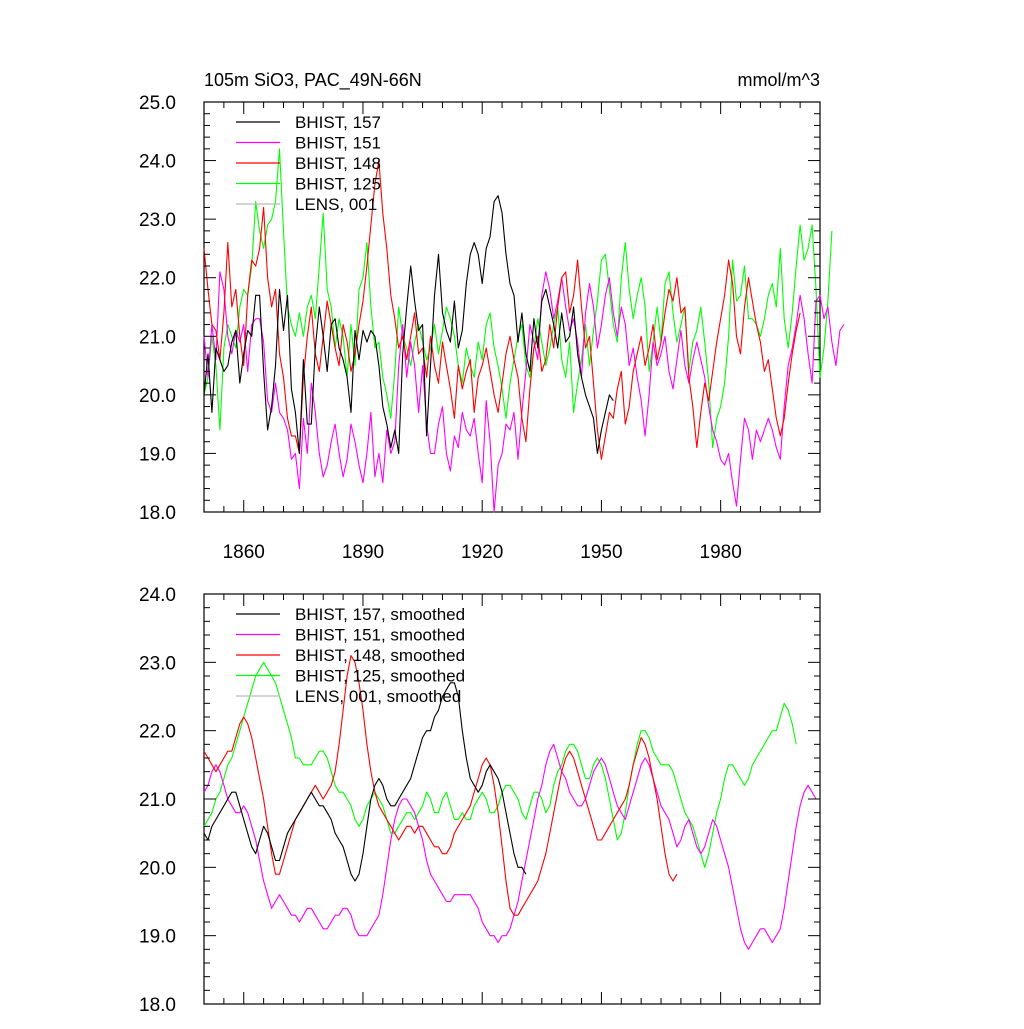  I want to click on chart-units: mmol/m^3, so click(779, 80).